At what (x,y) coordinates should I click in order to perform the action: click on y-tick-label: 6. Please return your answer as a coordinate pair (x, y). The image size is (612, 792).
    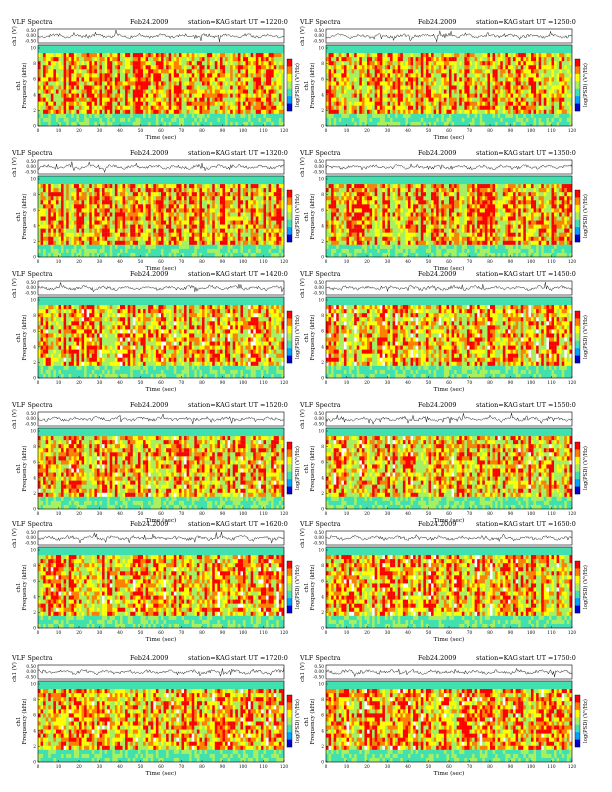
    Looking at the image, I should click on (322, 80).